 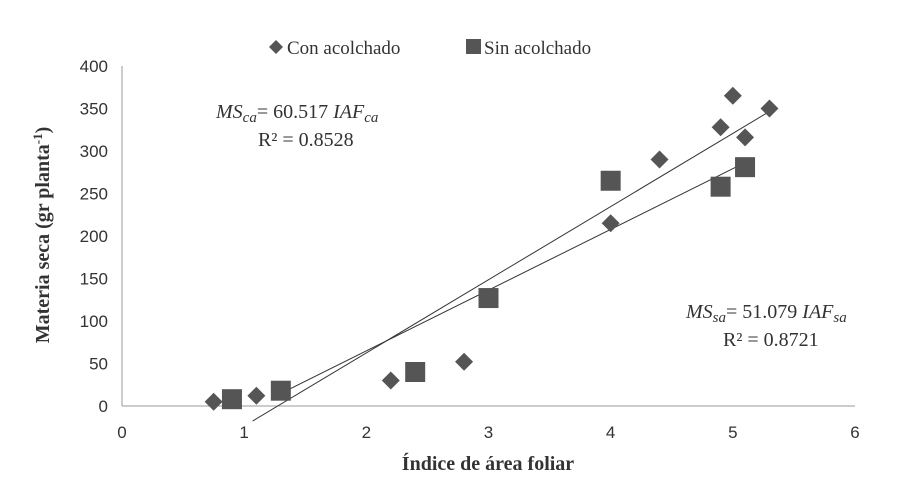 I want to click on x-tick-label: 1, so click(x=243, y=432).